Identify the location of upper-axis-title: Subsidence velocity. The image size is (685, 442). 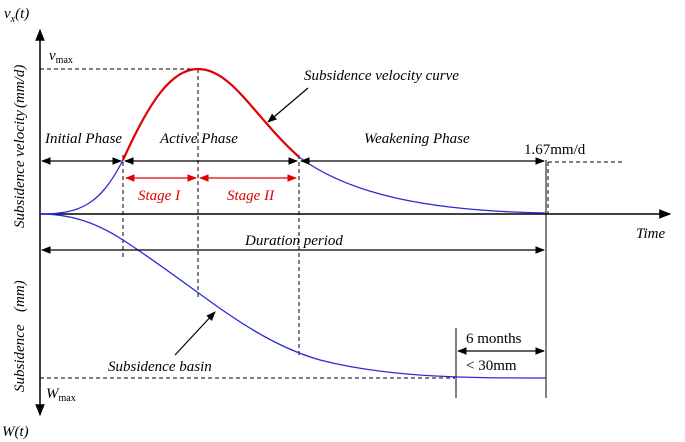
(20, 169).